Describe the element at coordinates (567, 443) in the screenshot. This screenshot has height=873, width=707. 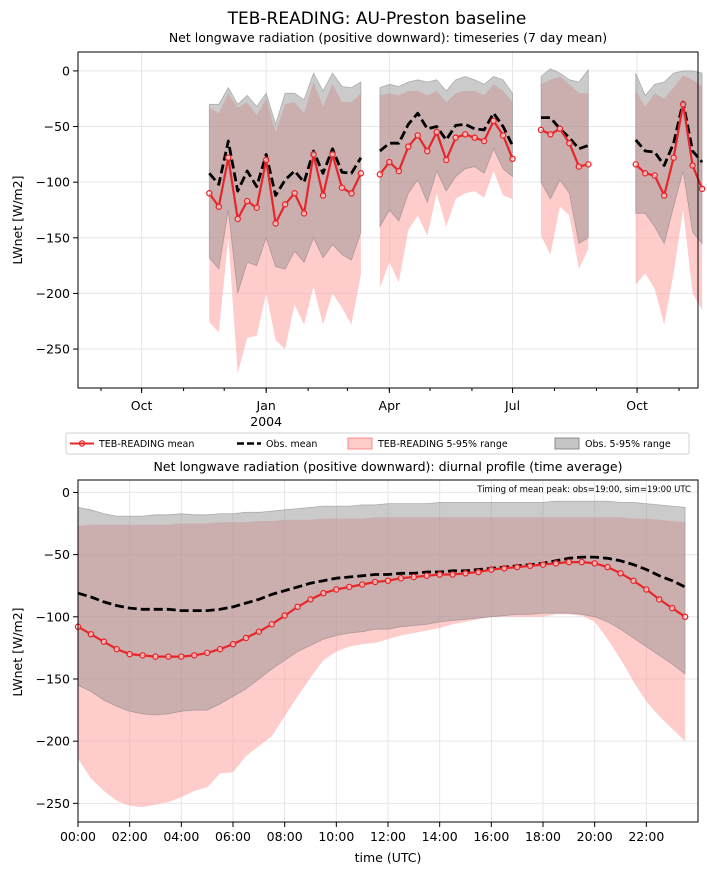
I see `legend-obs-range-swatch` at that location.